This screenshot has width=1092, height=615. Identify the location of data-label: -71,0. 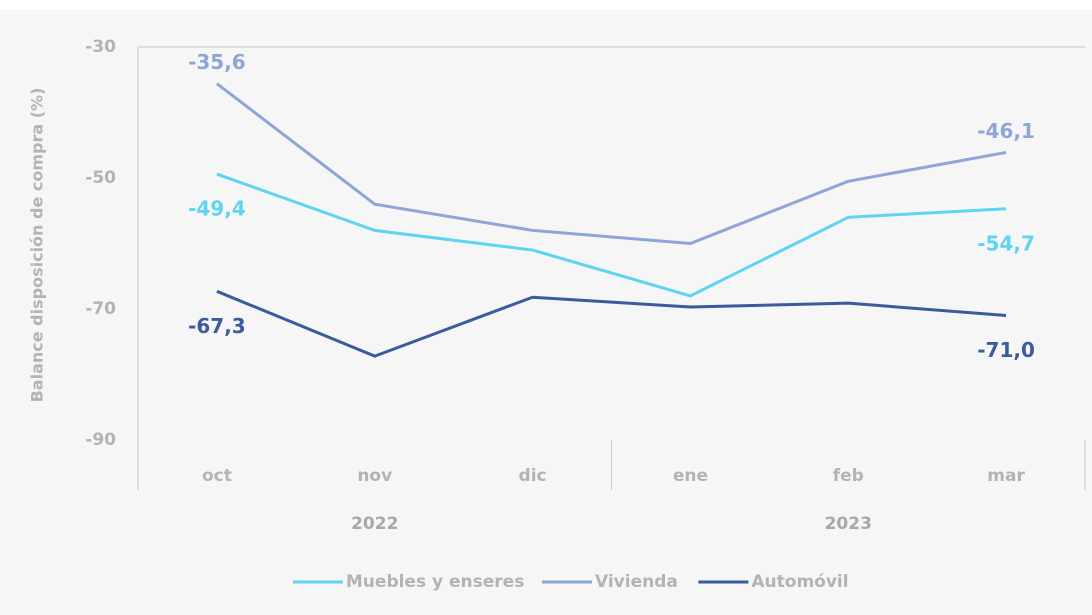
(1006, 350).